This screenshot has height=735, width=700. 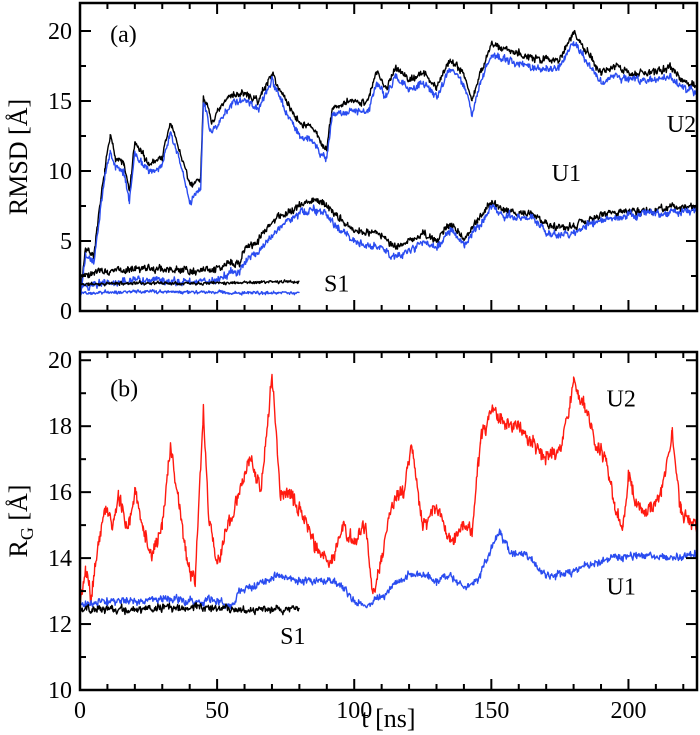 What do you see at coordinates (124, 390) in the screenshot?
I see `panel-label: (b)` at bounding box center [124, 390].